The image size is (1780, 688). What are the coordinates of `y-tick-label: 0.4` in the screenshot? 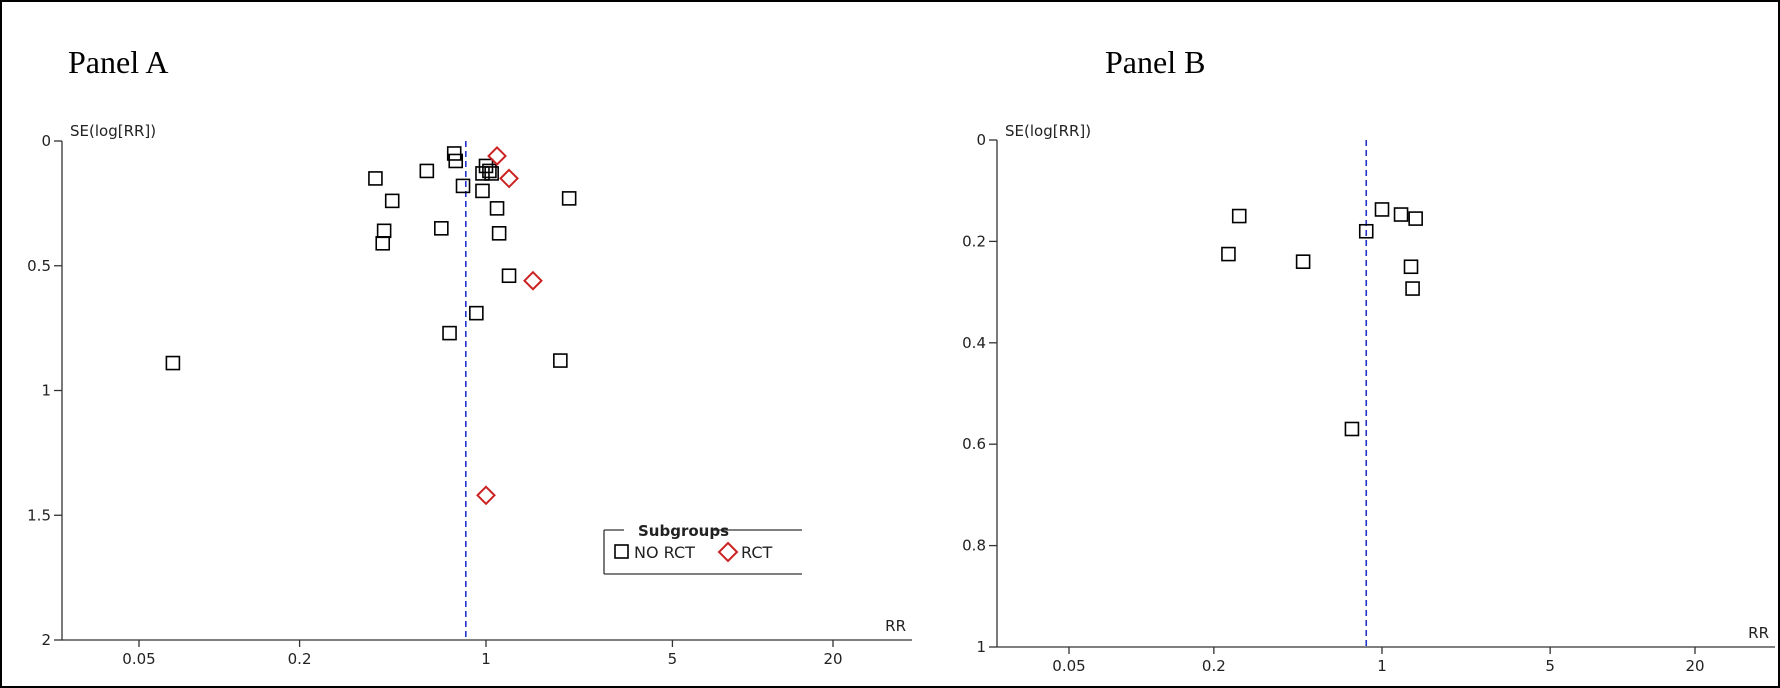 It's located at (974, 343).